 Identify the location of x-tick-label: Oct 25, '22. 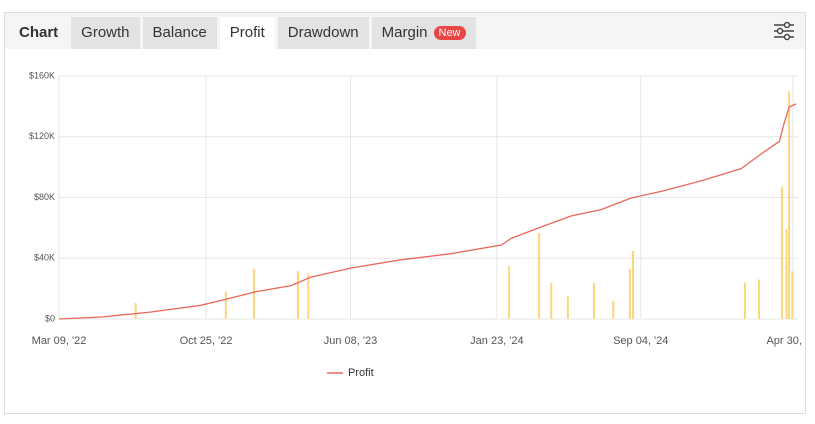
(206, 341).